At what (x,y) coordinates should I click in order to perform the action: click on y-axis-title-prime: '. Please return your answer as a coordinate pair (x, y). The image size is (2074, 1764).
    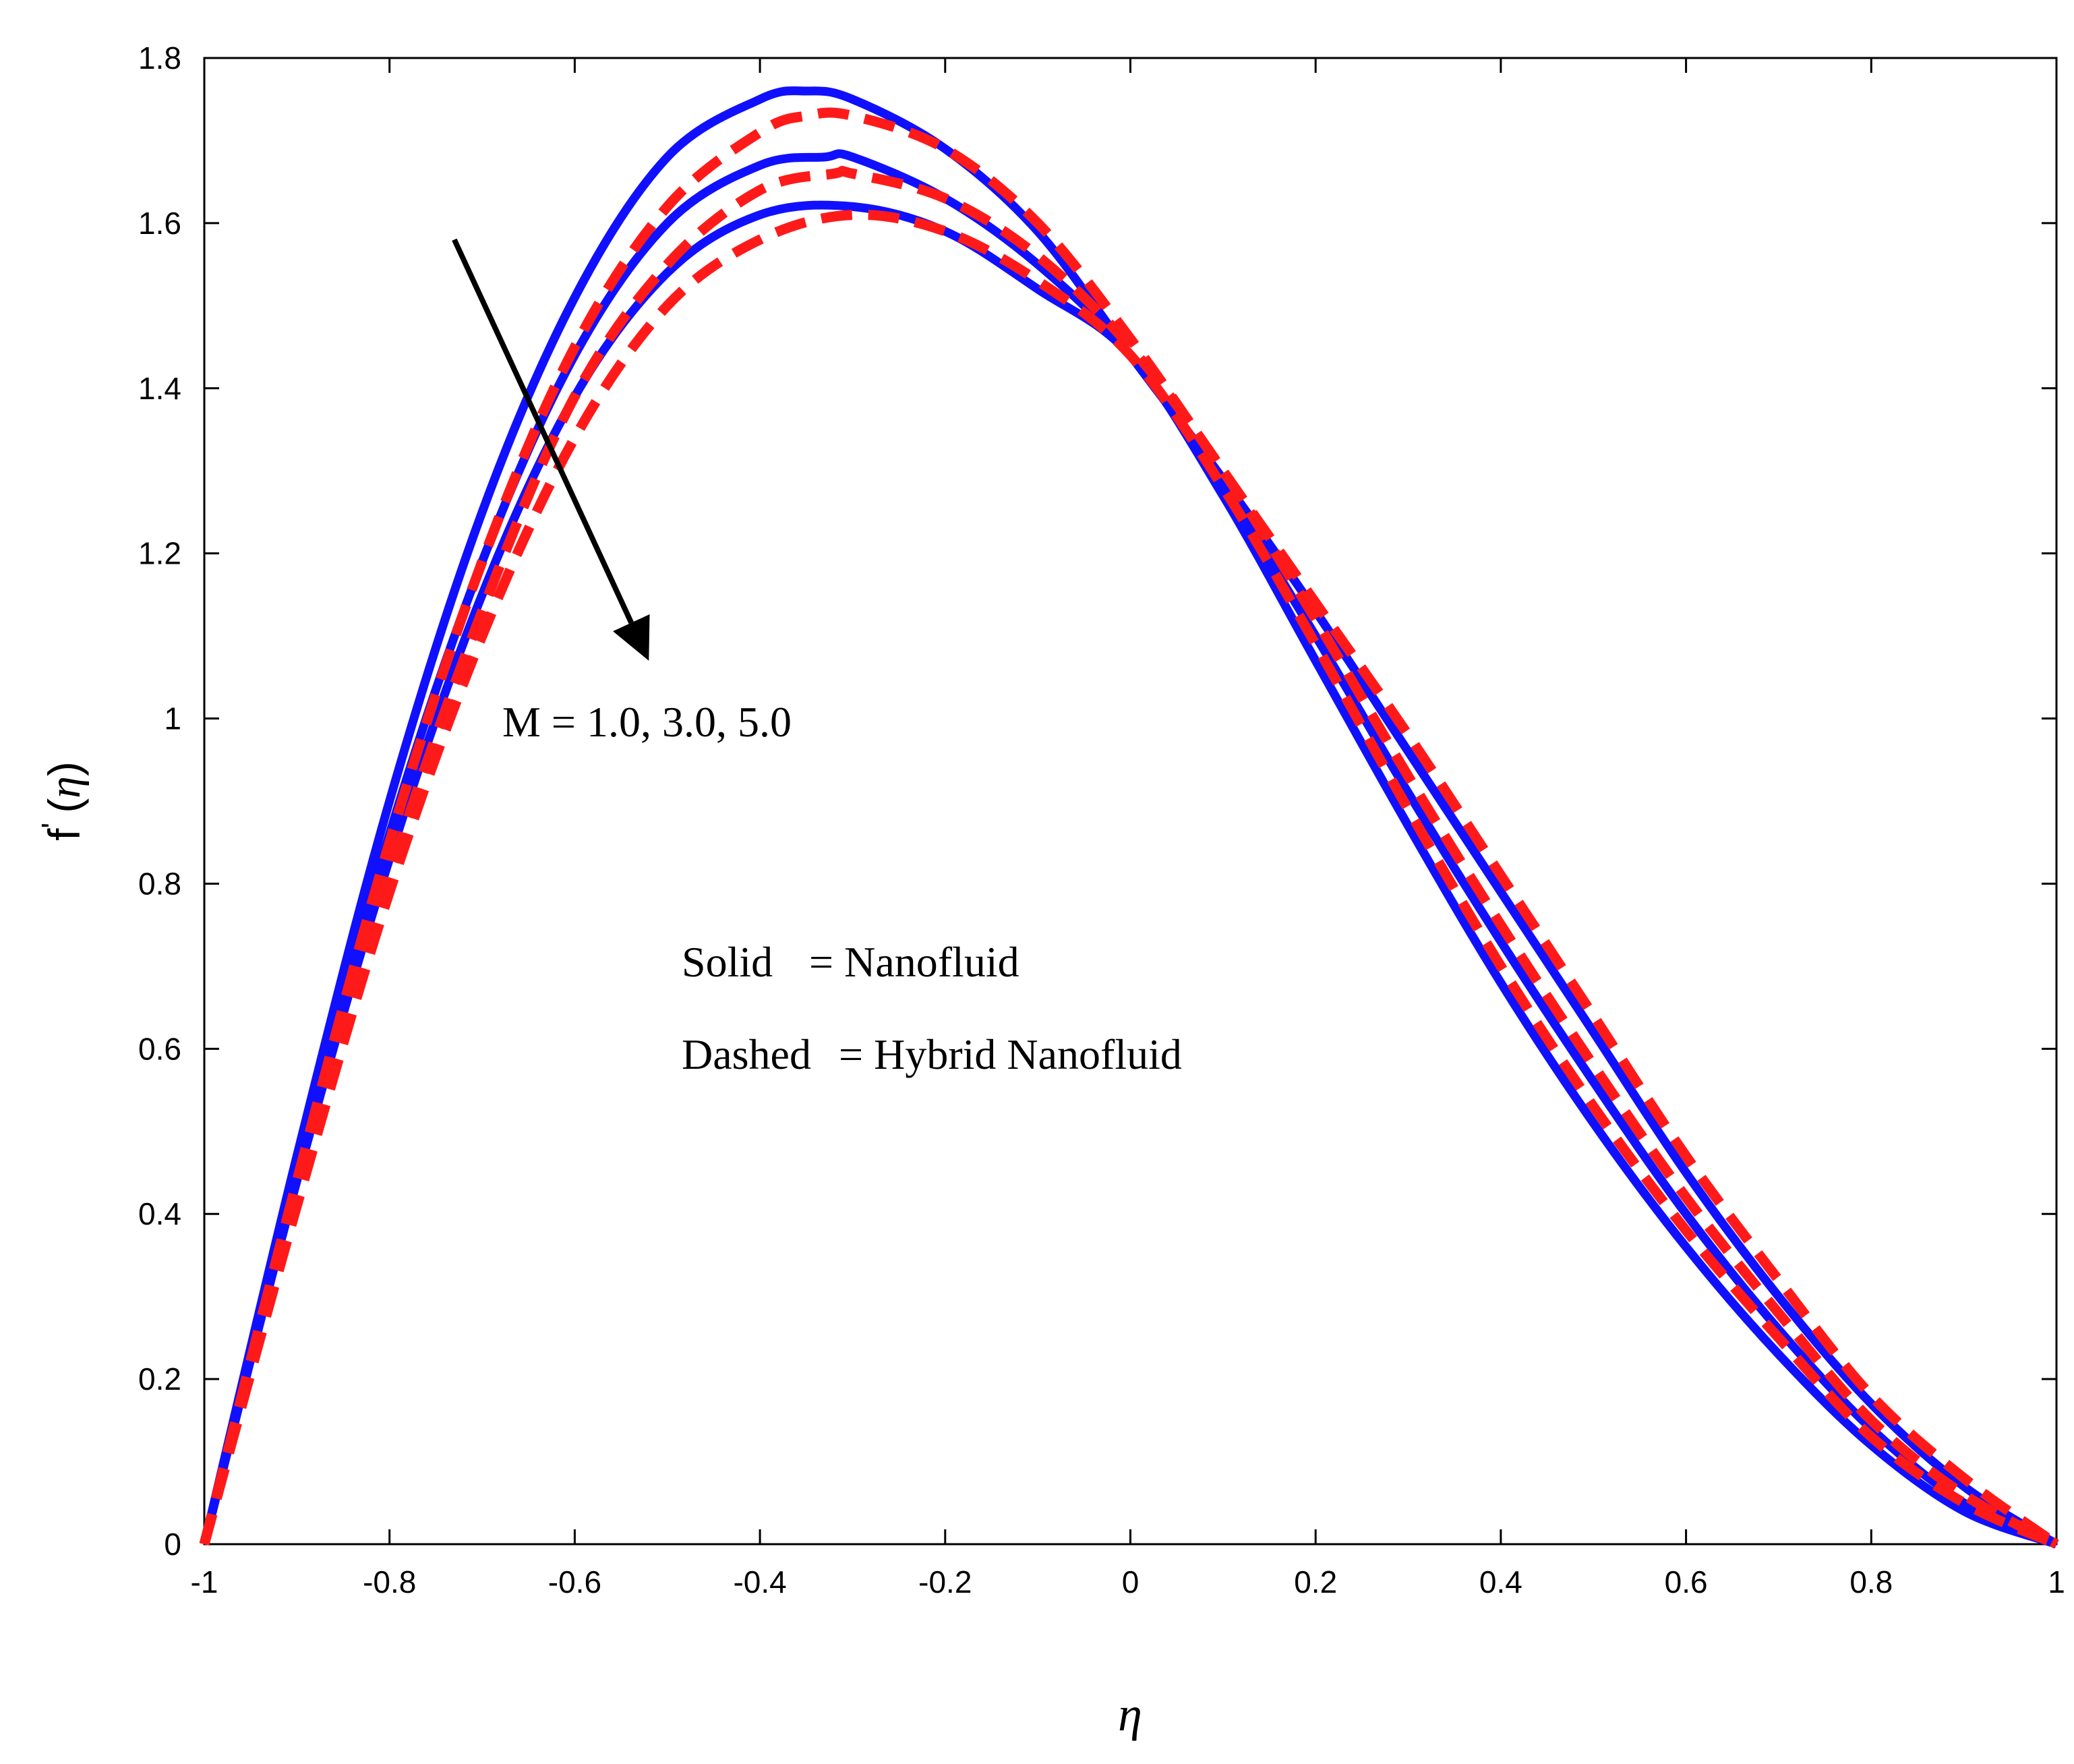
    Looking at the image, I should click on (52, 826).